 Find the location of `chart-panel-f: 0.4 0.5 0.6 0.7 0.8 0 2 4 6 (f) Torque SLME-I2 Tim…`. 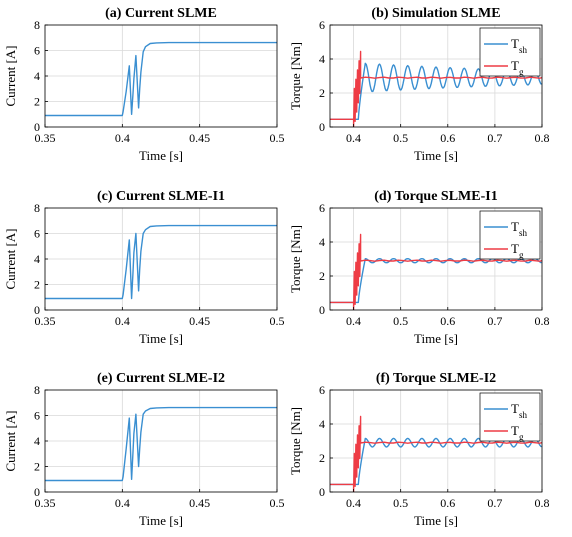

chart-panel-f: 0.4 0.5 0.6 0.7 0.8 0 2 4 6 (f) Torque SLME-I2 Tim… is located at coordinates (419, 449).